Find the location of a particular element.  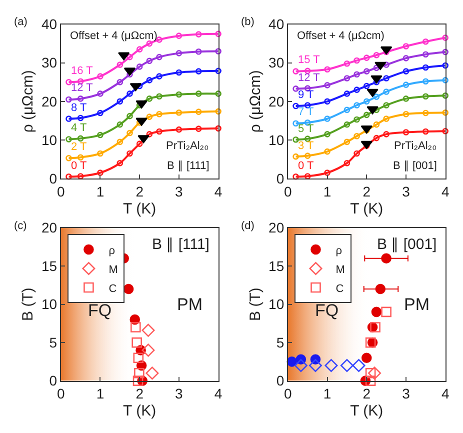

series-label: 2 T is located at coordinates (79, 147).